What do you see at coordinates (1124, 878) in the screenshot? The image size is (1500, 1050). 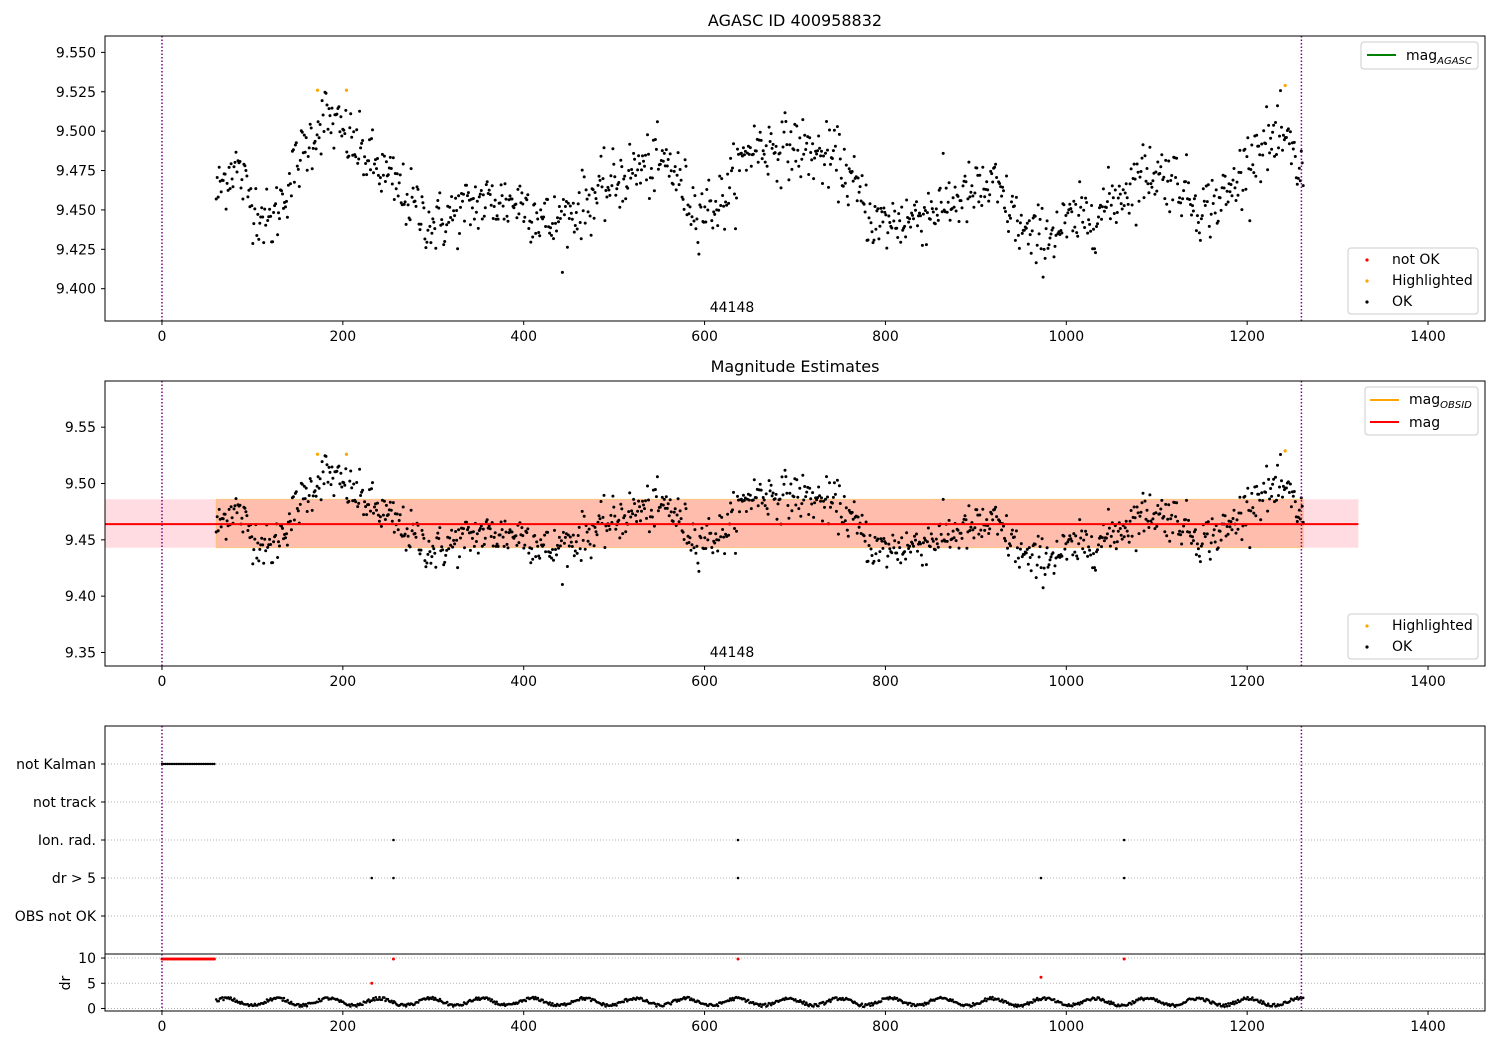 I see `flag-point-dr` at bounding box center [1124, 878].